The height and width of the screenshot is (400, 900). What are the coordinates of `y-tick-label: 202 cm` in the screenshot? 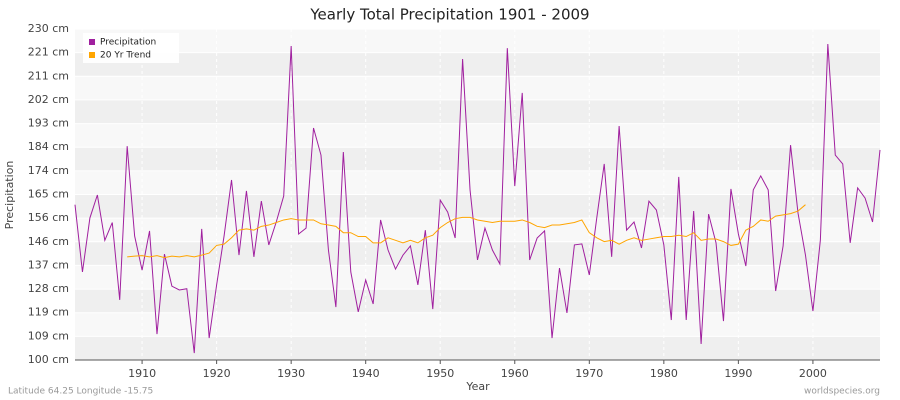 It's located at (48, 99).